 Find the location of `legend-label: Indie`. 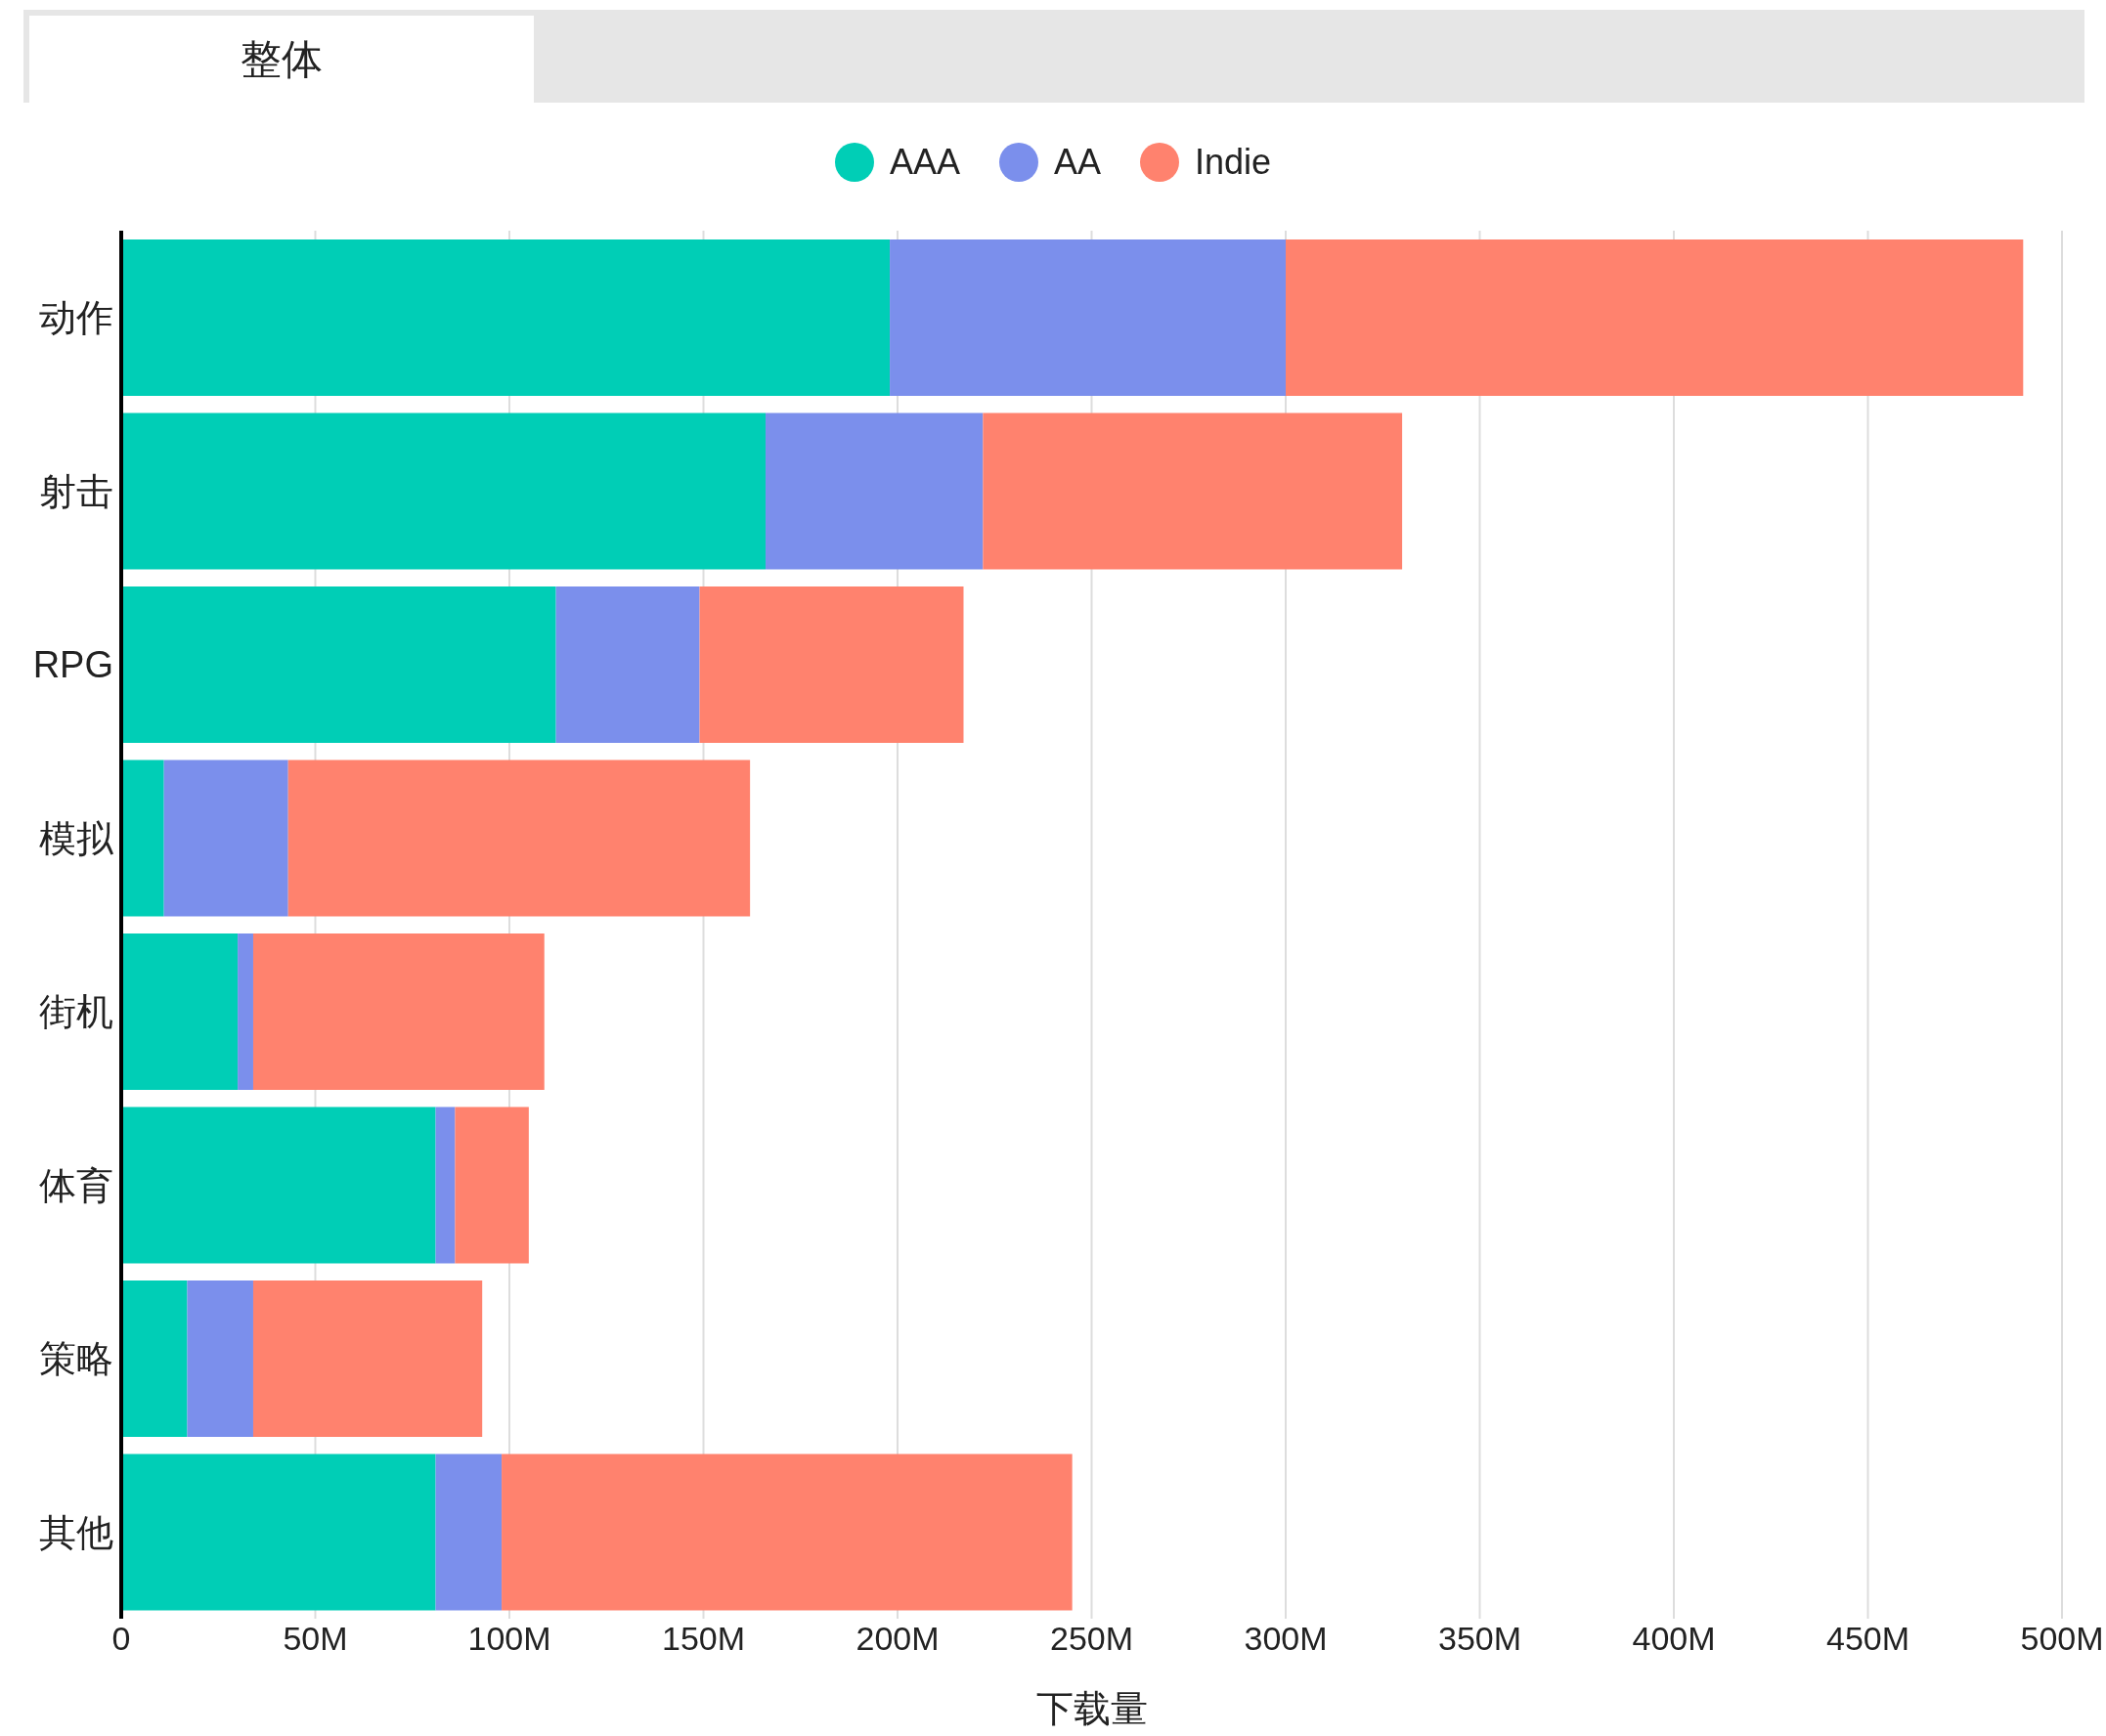

legend-label: Indie is located at coordinates (1234, 162).